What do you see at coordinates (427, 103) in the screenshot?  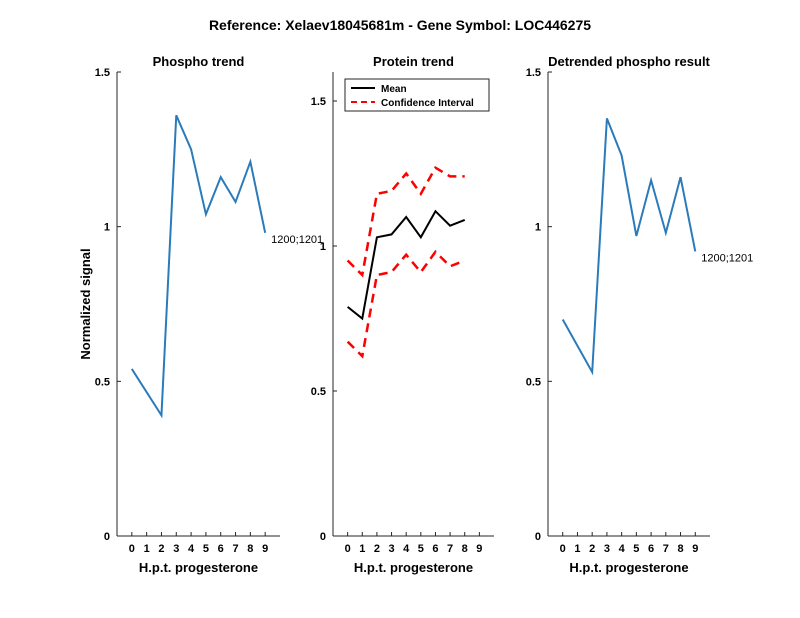 I see `legend-label-1: Confidence Interval` at bounding box center [427, 103].